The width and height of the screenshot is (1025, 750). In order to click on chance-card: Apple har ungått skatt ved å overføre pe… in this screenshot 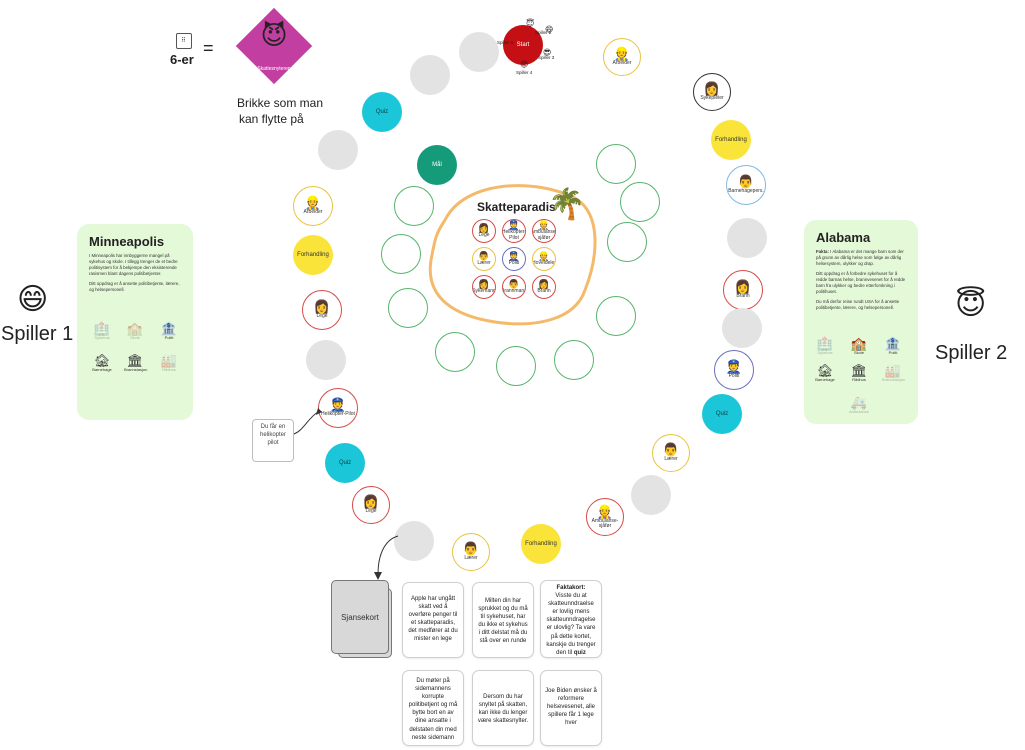, I will do `click(433, 620)`.